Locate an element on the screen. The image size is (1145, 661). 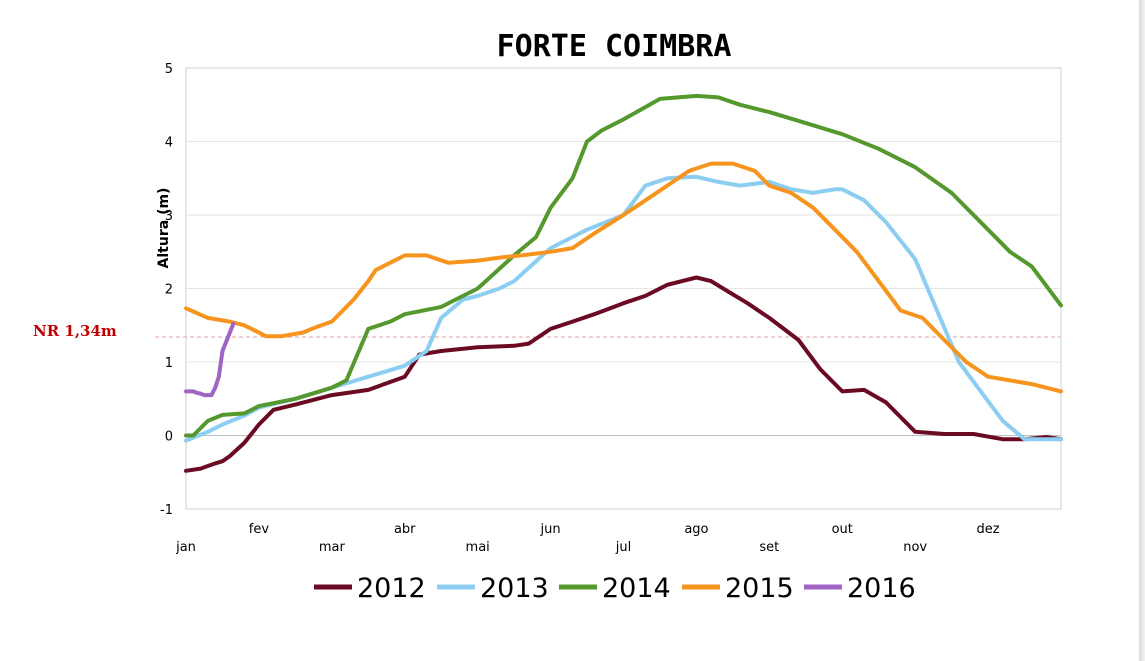
reference-line-label: NR 1,34m is located at coordinates (75, 331).